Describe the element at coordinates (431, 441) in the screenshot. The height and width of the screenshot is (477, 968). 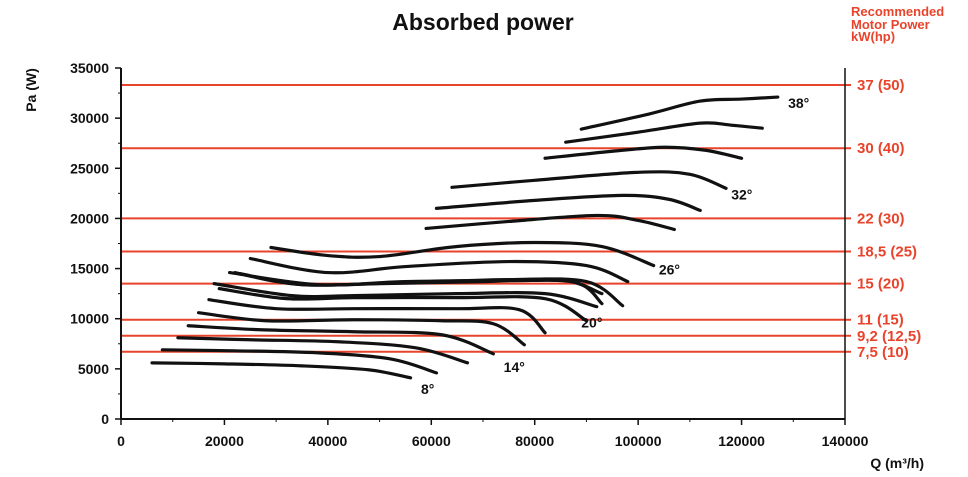
I see `x-tick-label: 60000` at that location.